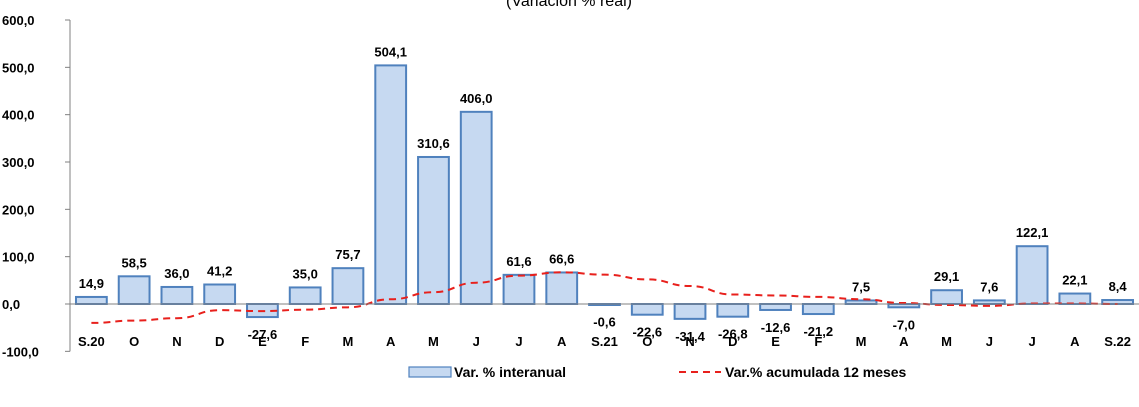 This screenshot has height=407, width=1139. I want to click on data-label: 122,1, so click(1032, 232).